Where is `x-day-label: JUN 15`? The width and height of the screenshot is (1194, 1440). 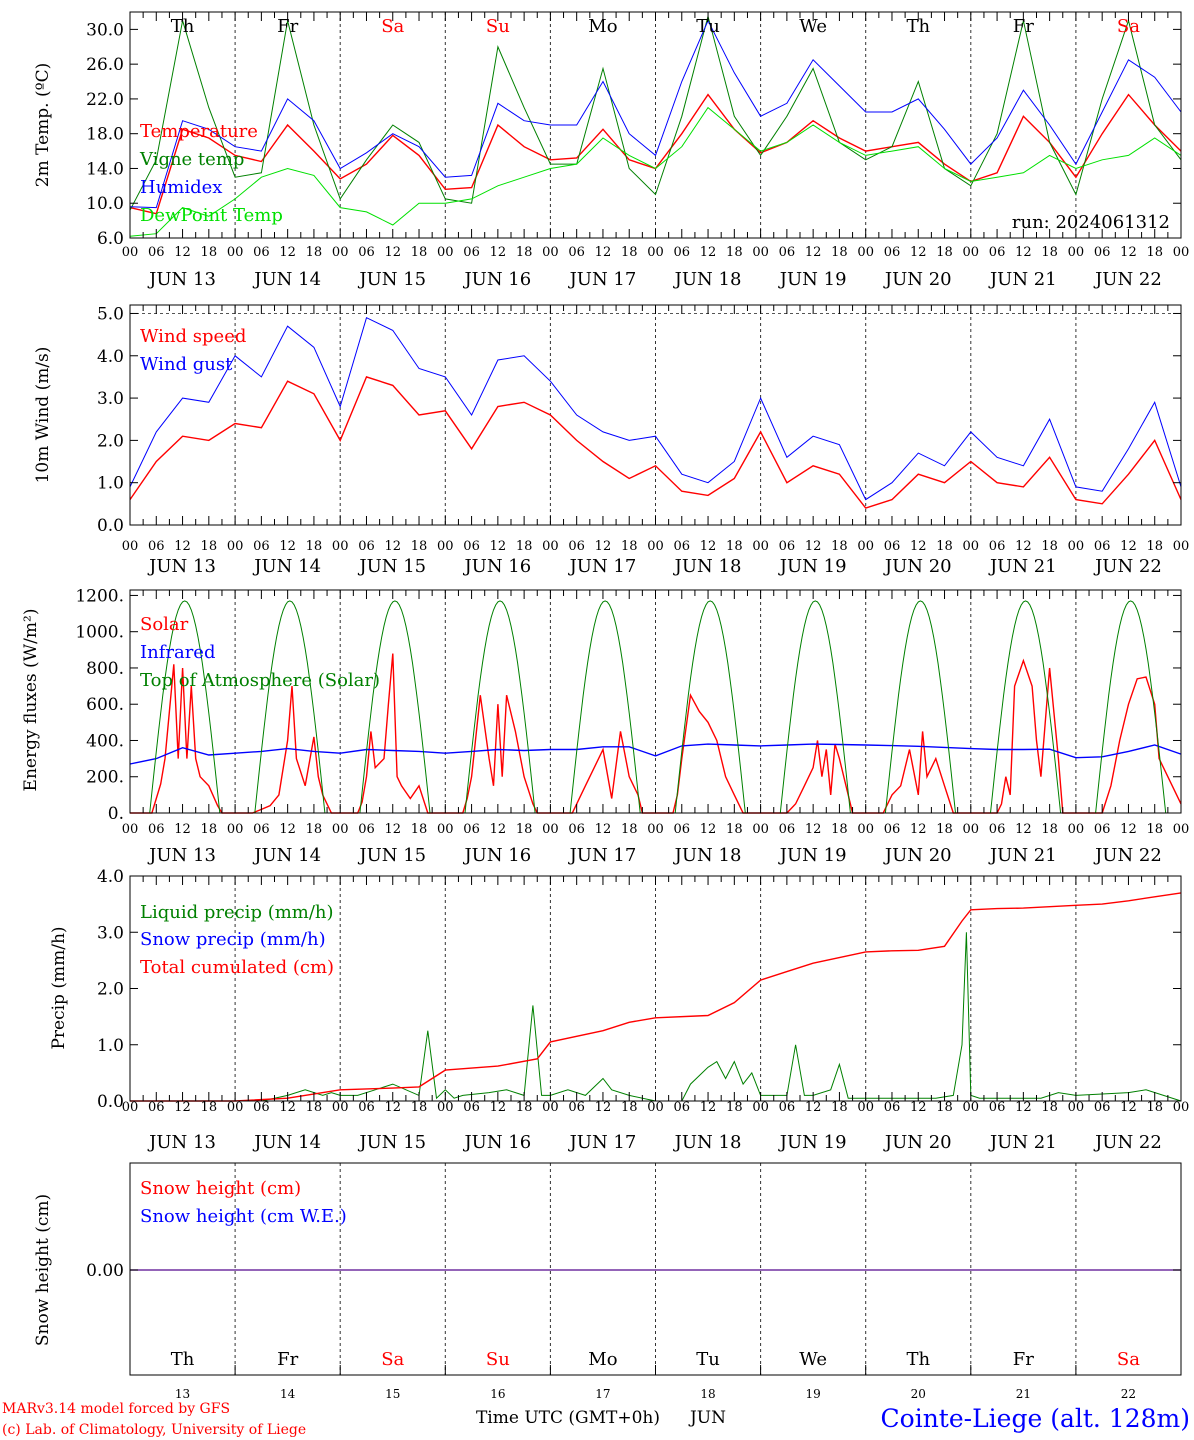
x-day-label: JUN 15 is located at coordinates (391, 566).